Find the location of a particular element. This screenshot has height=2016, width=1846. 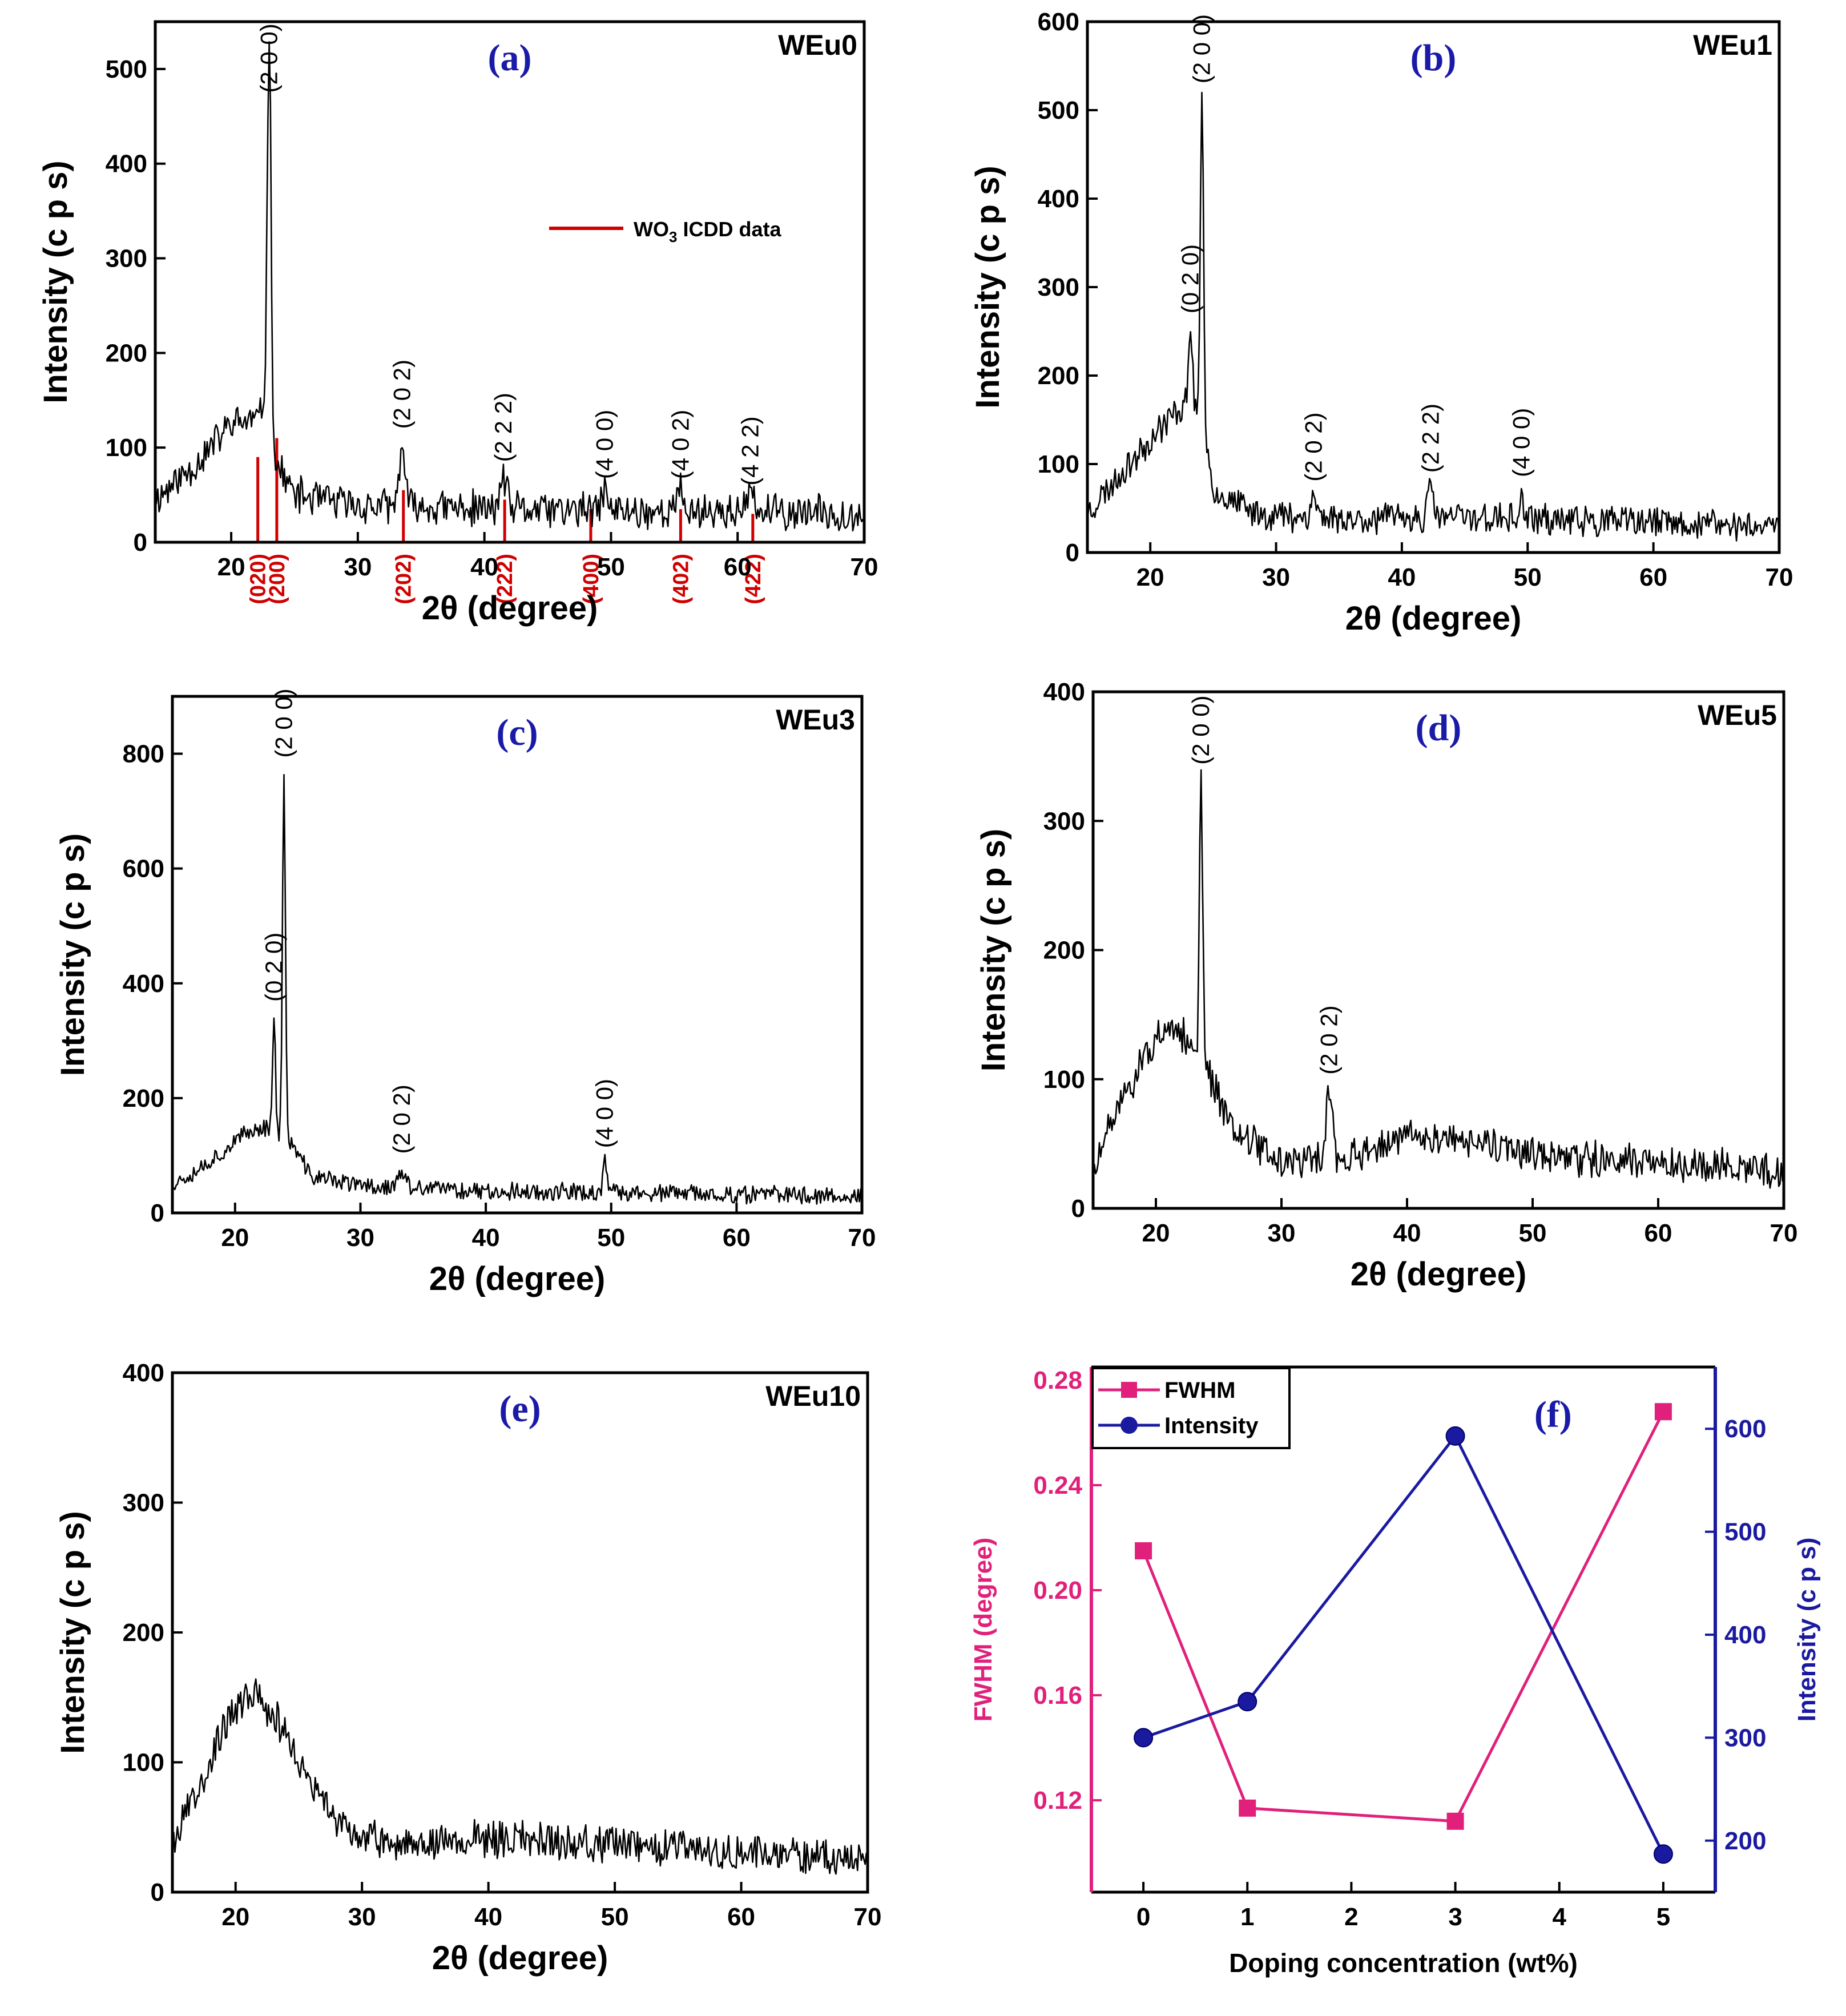

sample-label: WEu5 is located at coordinates (1737, 715).